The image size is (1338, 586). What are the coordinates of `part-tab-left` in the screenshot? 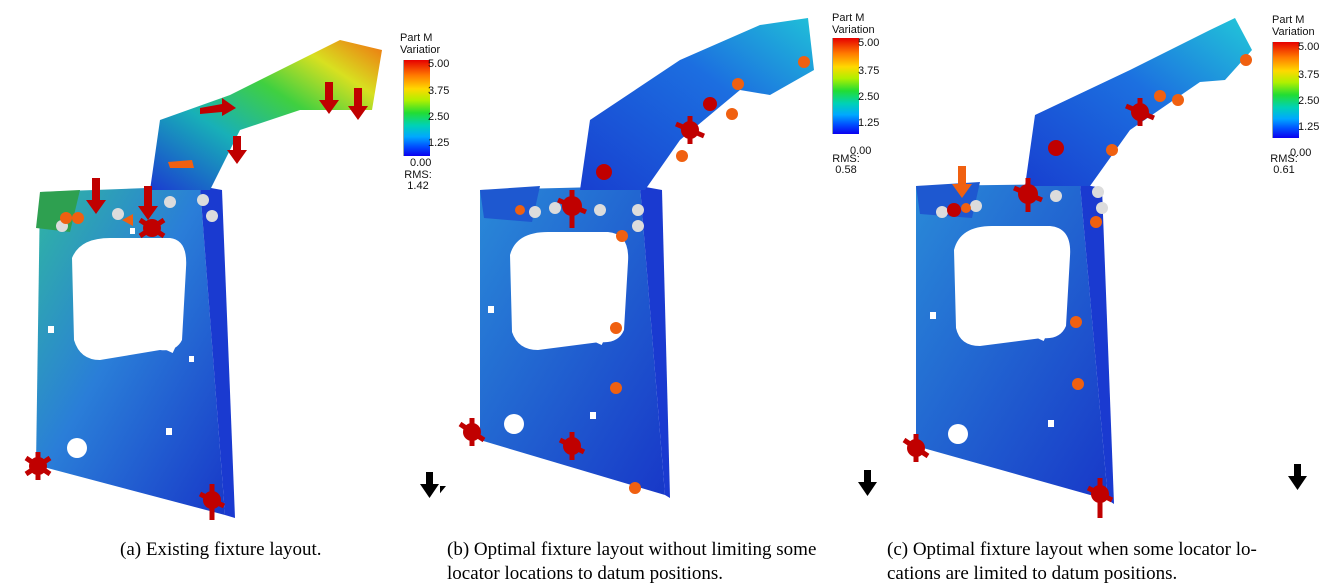 It's located at (510, 204).